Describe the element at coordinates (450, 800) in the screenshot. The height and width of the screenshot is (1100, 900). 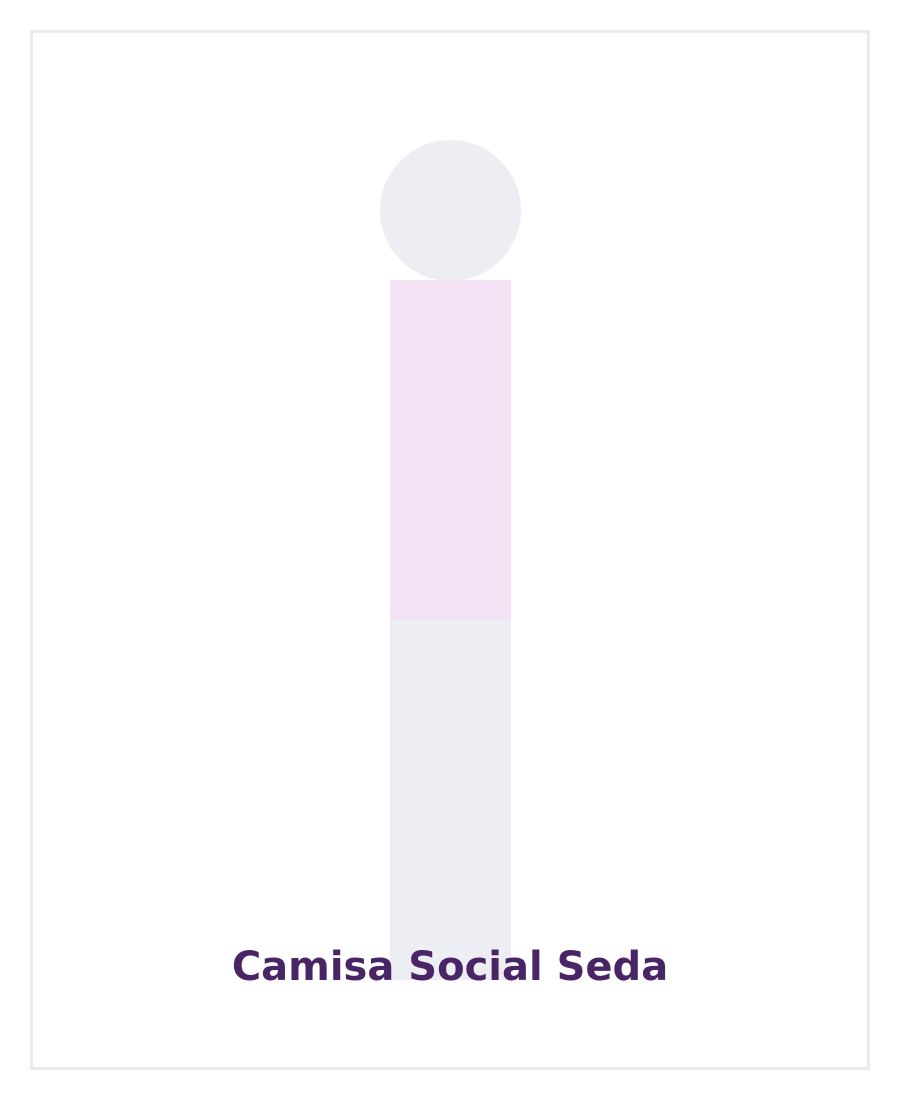
I see `mannequin-legs` at that location.